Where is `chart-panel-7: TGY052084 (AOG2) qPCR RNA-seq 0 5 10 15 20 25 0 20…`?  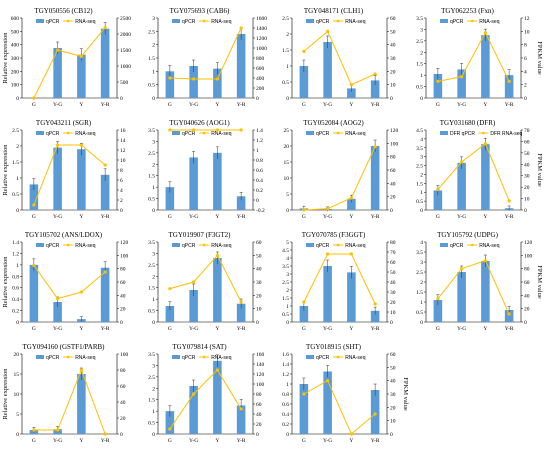
chart-panel-7: TGY052084 (AOG2) qPCR RNA-seq 0 5 10 15 20 25 0 20… is located at coordinates (341, 169).